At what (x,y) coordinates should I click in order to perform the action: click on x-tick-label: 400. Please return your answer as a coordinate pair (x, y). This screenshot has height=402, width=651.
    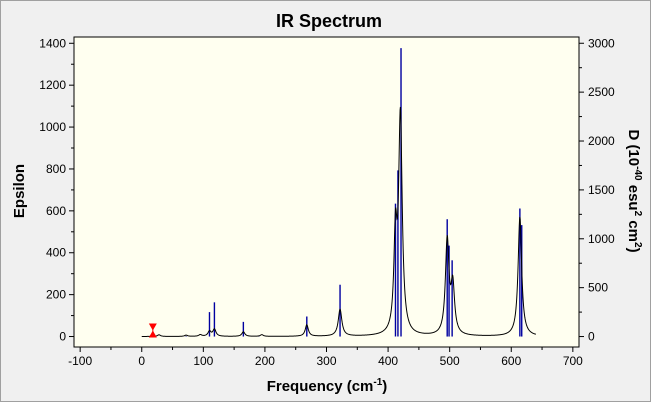
    Looking at the image, I should click on (388, 361).